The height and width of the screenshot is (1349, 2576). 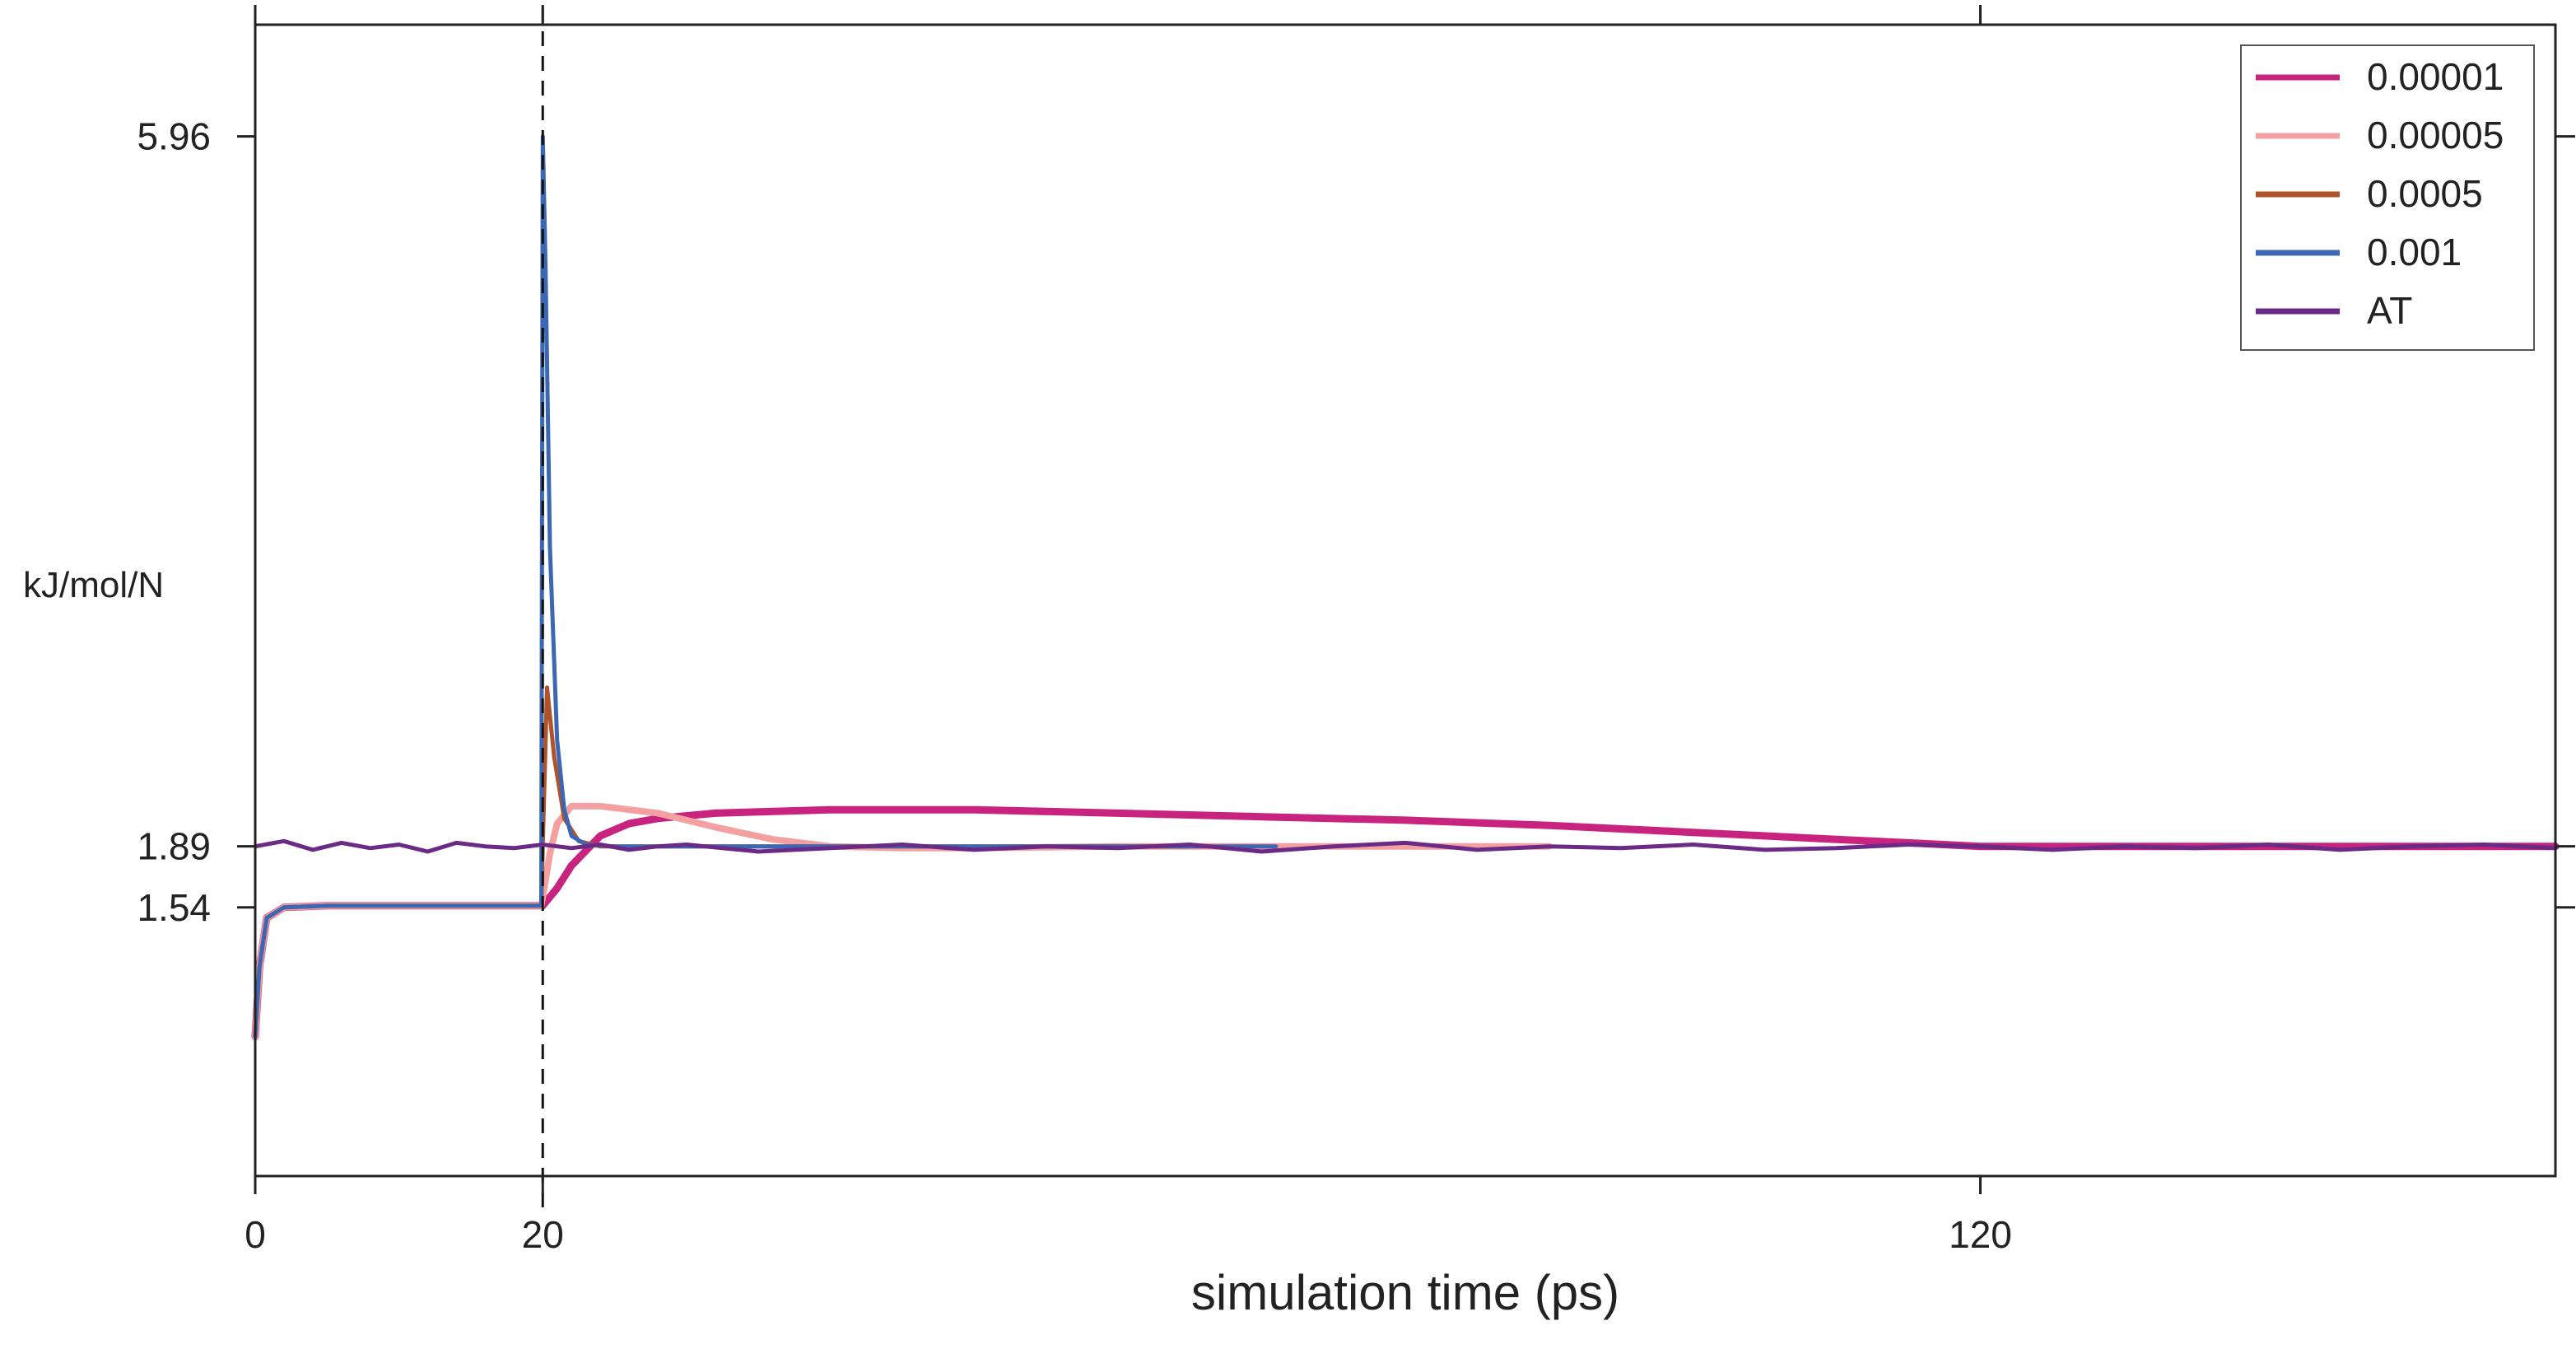 What do you see at coordinates (93, 585) in the screenshot?
I see `y-axis-label: kJ/mol/N` at bounding box center [93, 585].